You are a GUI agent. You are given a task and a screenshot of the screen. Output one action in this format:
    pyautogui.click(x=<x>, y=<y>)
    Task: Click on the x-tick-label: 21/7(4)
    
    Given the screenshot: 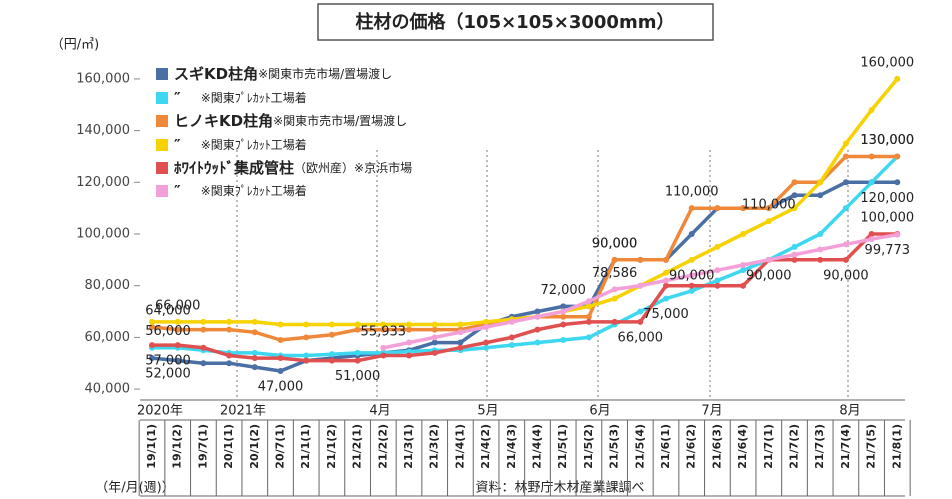 What is the action you would take?
    pyautogui.click(x=845, y=446)
    